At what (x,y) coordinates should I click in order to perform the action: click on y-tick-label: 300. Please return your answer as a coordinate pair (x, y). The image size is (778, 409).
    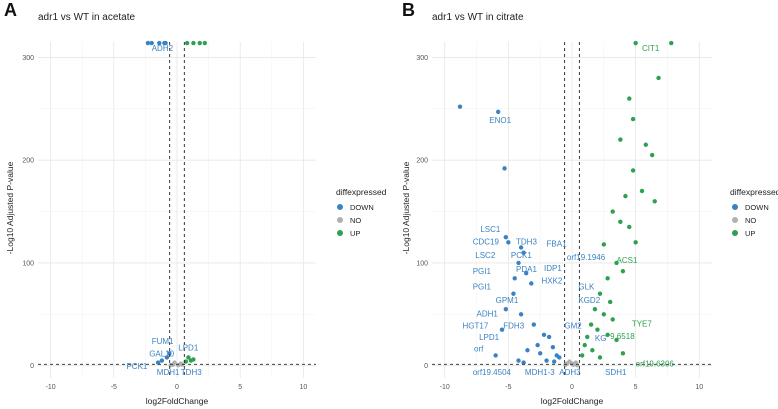
    Looking at the image, I should click on (422, 58).